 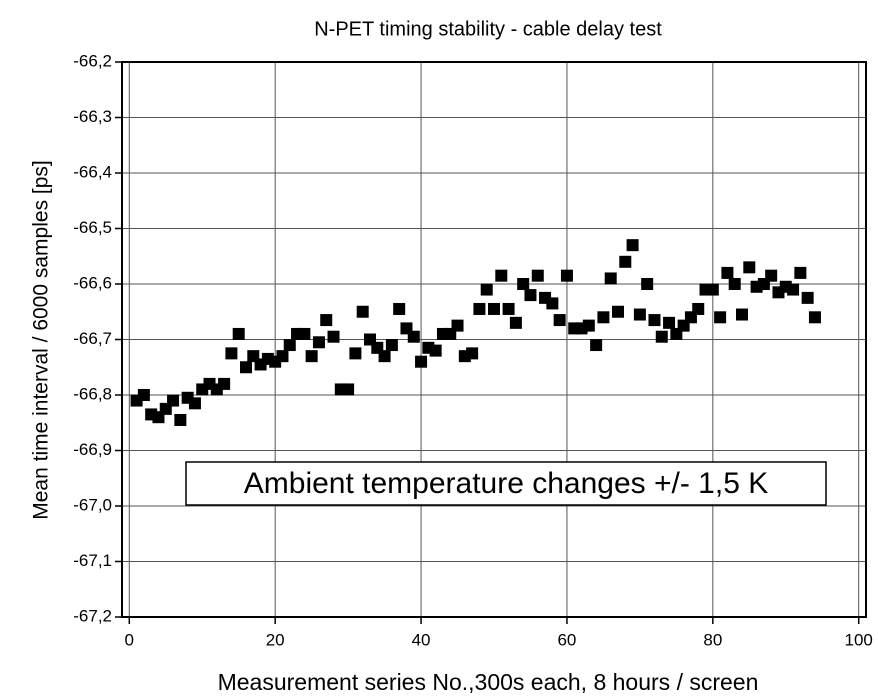 I want to click on y-tick-label: -66,2, so click(x=92, y=60).